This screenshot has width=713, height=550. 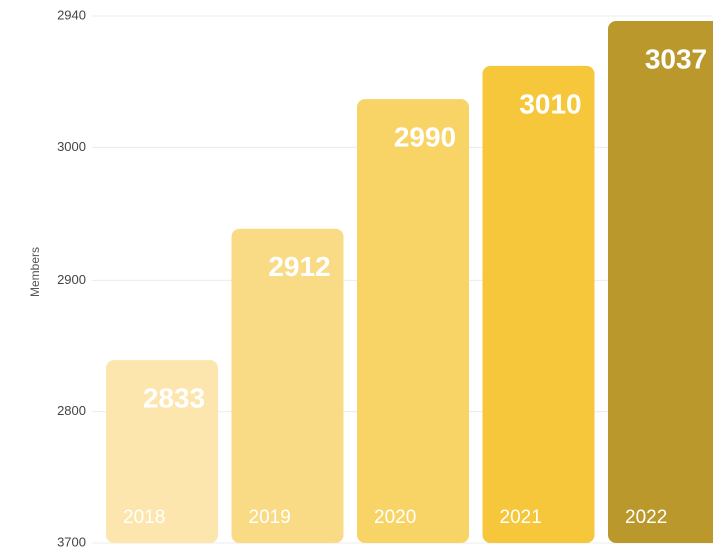 I want to click on y-tick-label: 3000, so click(x=71, y=146).